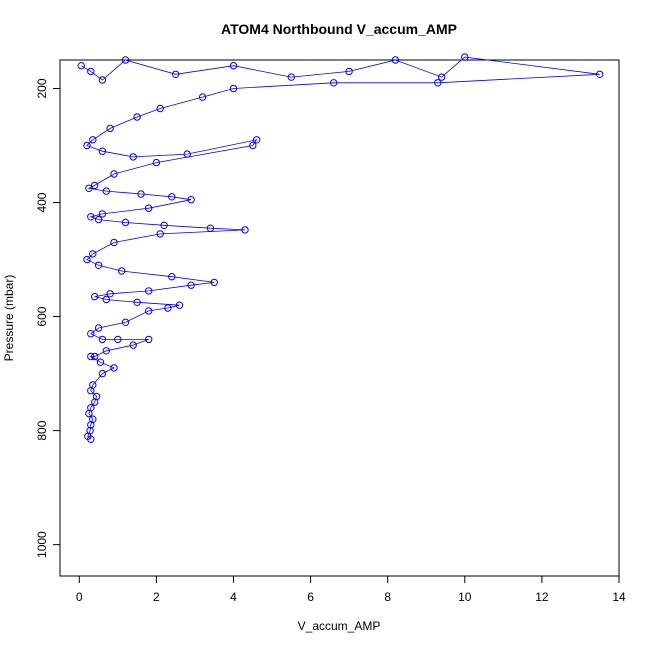 Image resolution: width=650 pixels, height=650 pixels. I want to click on y-axis: 200 400 600 800 1000, so click(47, 318).